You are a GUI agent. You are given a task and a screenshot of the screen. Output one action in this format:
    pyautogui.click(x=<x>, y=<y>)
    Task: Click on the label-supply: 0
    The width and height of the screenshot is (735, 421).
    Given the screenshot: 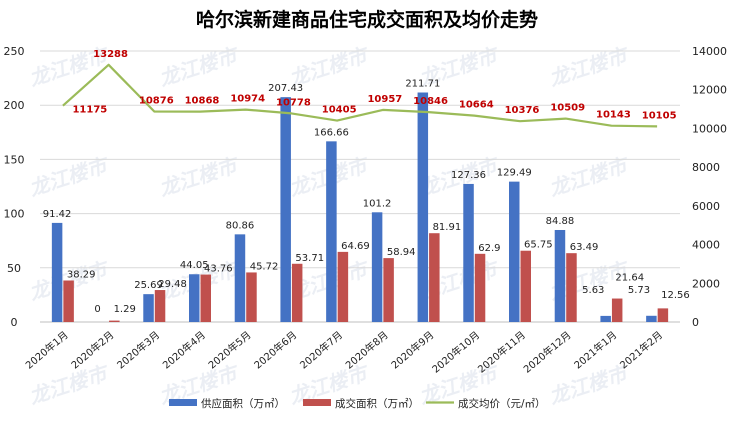 What is the action you would take?
    pyautogui.click(x=97, y=309)
    